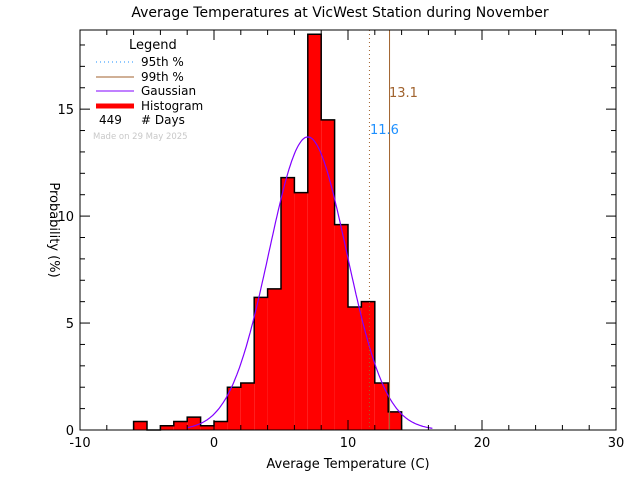  I want to click on legend-gaussian: Gaussian, so click(168, 91).